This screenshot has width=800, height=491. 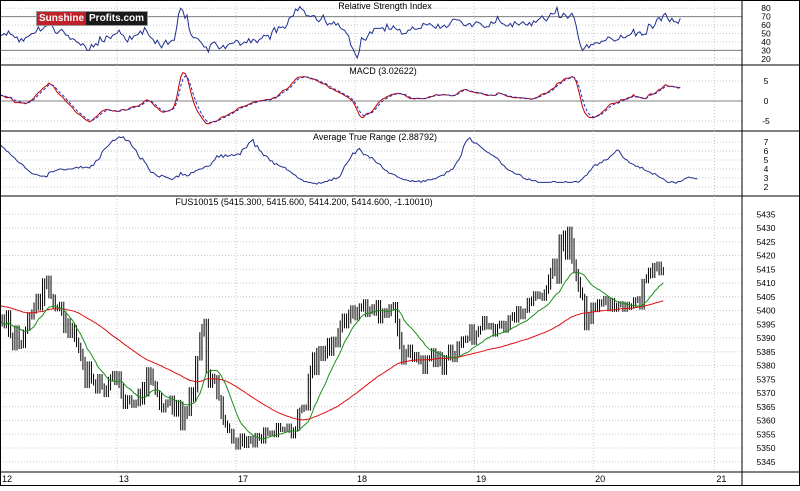 I want to click on logo-part1: Sunshine, so click(x=62, y=18).